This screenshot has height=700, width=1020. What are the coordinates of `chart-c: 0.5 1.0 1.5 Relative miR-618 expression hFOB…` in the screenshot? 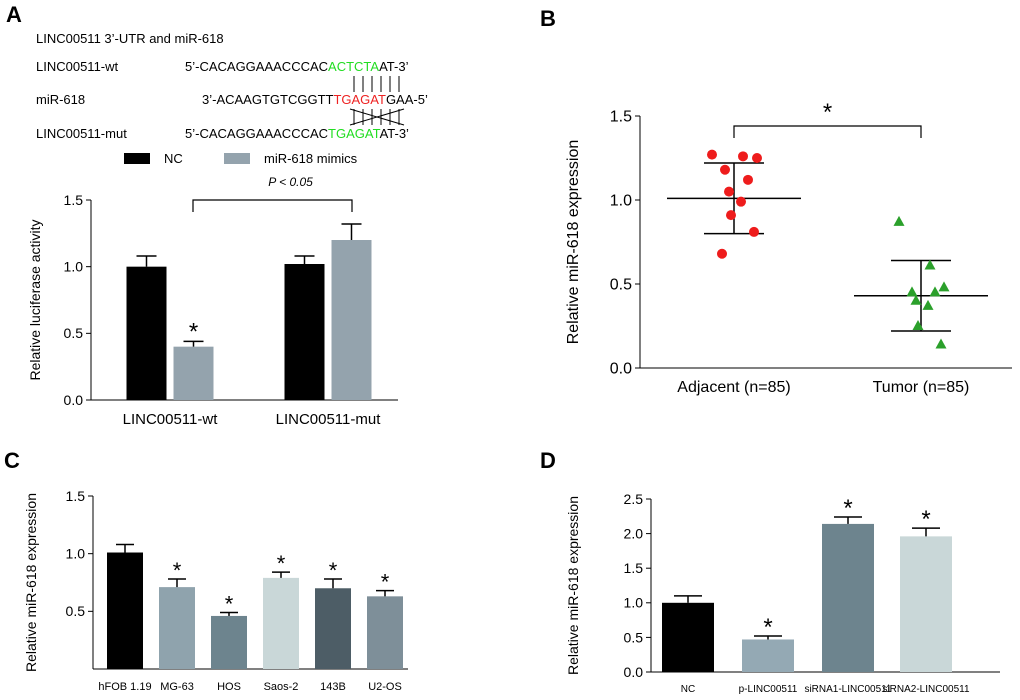 It's located at (215, 590).